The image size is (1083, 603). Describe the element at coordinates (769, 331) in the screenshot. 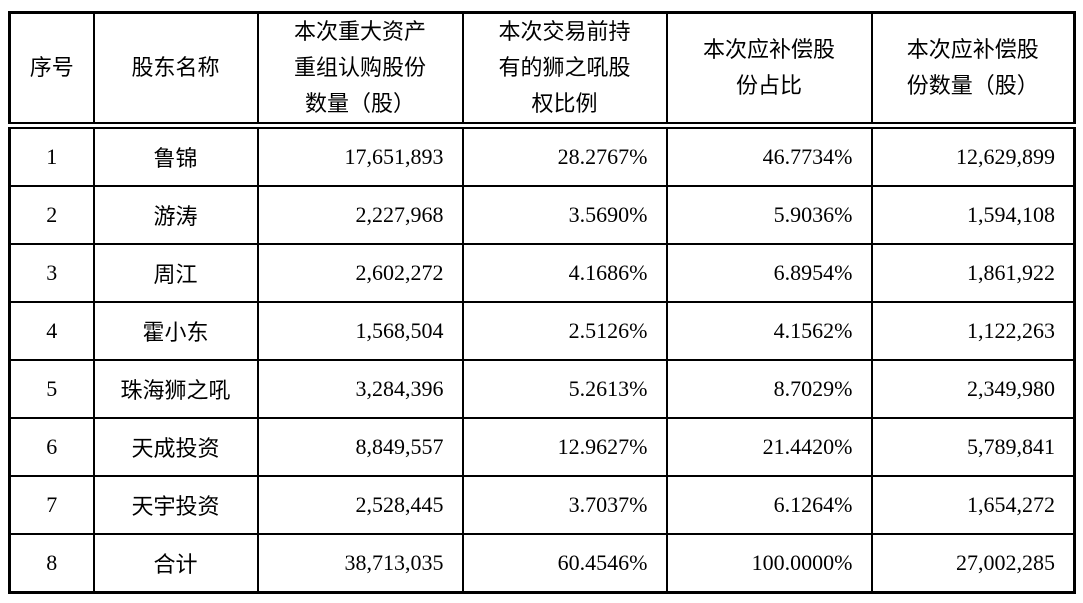

I see `compensation-ratio-cell: 4.1562%` at that location.